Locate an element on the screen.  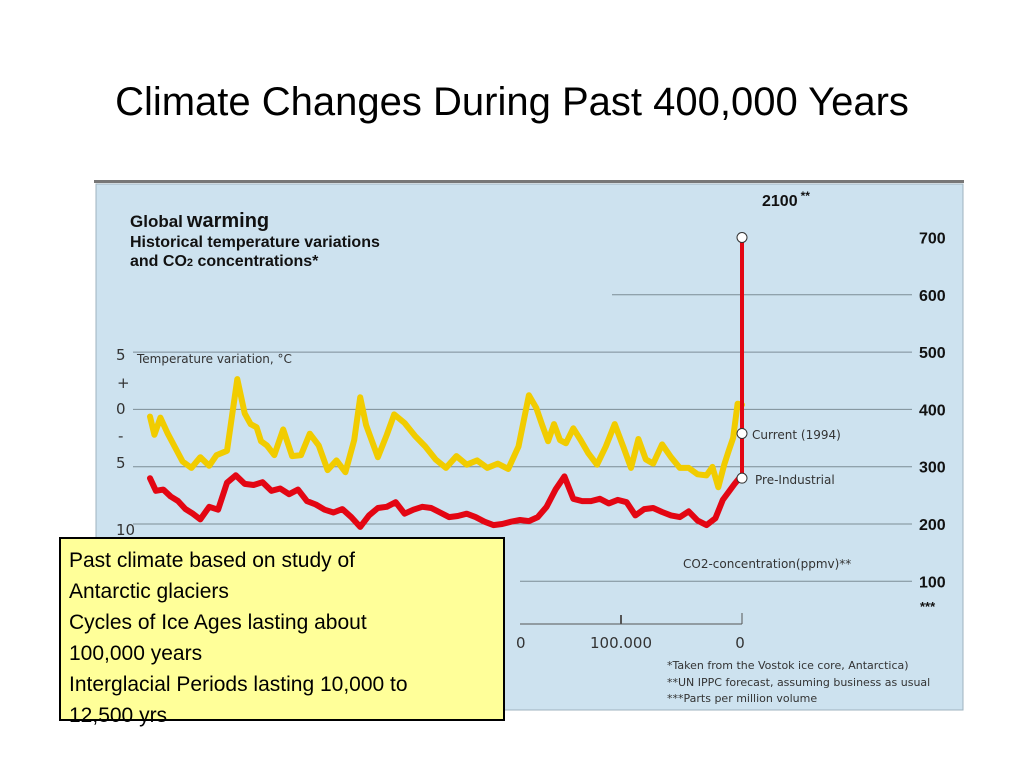
marker-preindustrial-label: Pre-Industrial is located at coordinates (795, 480).